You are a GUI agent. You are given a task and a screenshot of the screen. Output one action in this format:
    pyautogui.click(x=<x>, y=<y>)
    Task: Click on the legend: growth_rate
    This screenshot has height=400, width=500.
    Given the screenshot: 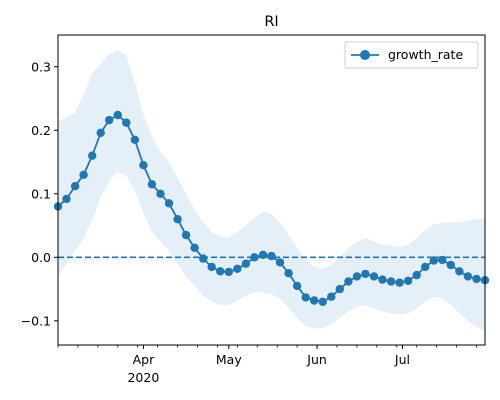 What is the action you would take?
    pyautogui.click(x=411, y=55)
    